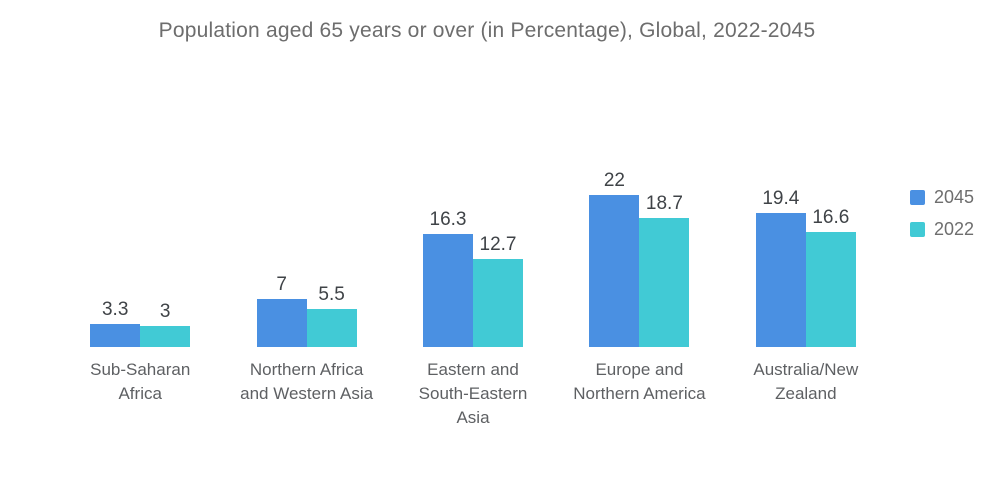  I want to click on legend-label: 2022, so click(954, 229).